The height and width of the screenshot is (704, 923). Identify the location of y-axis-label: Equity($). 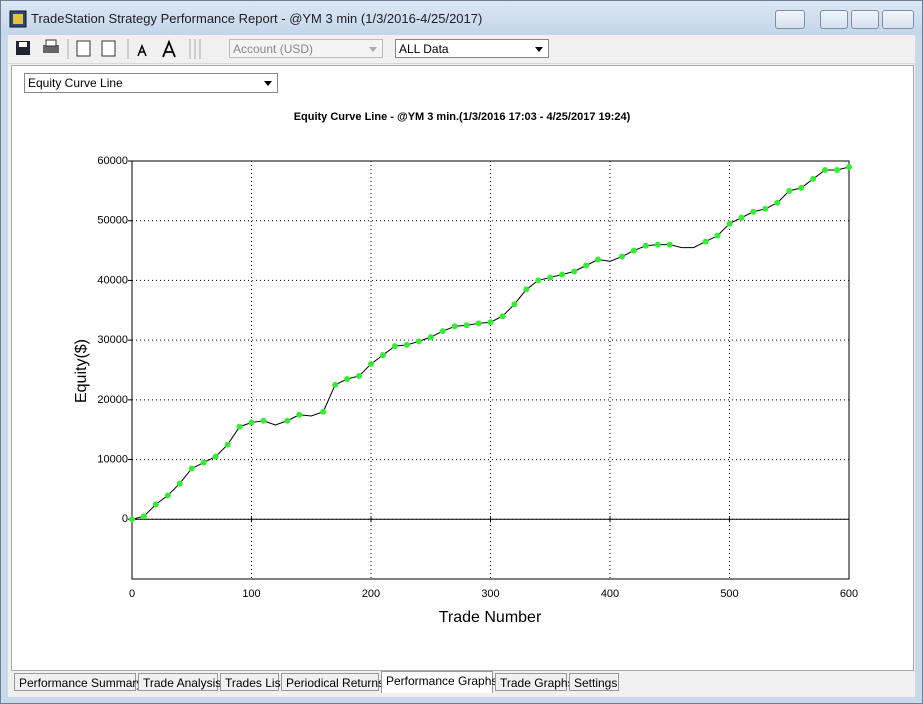
(81, 371).